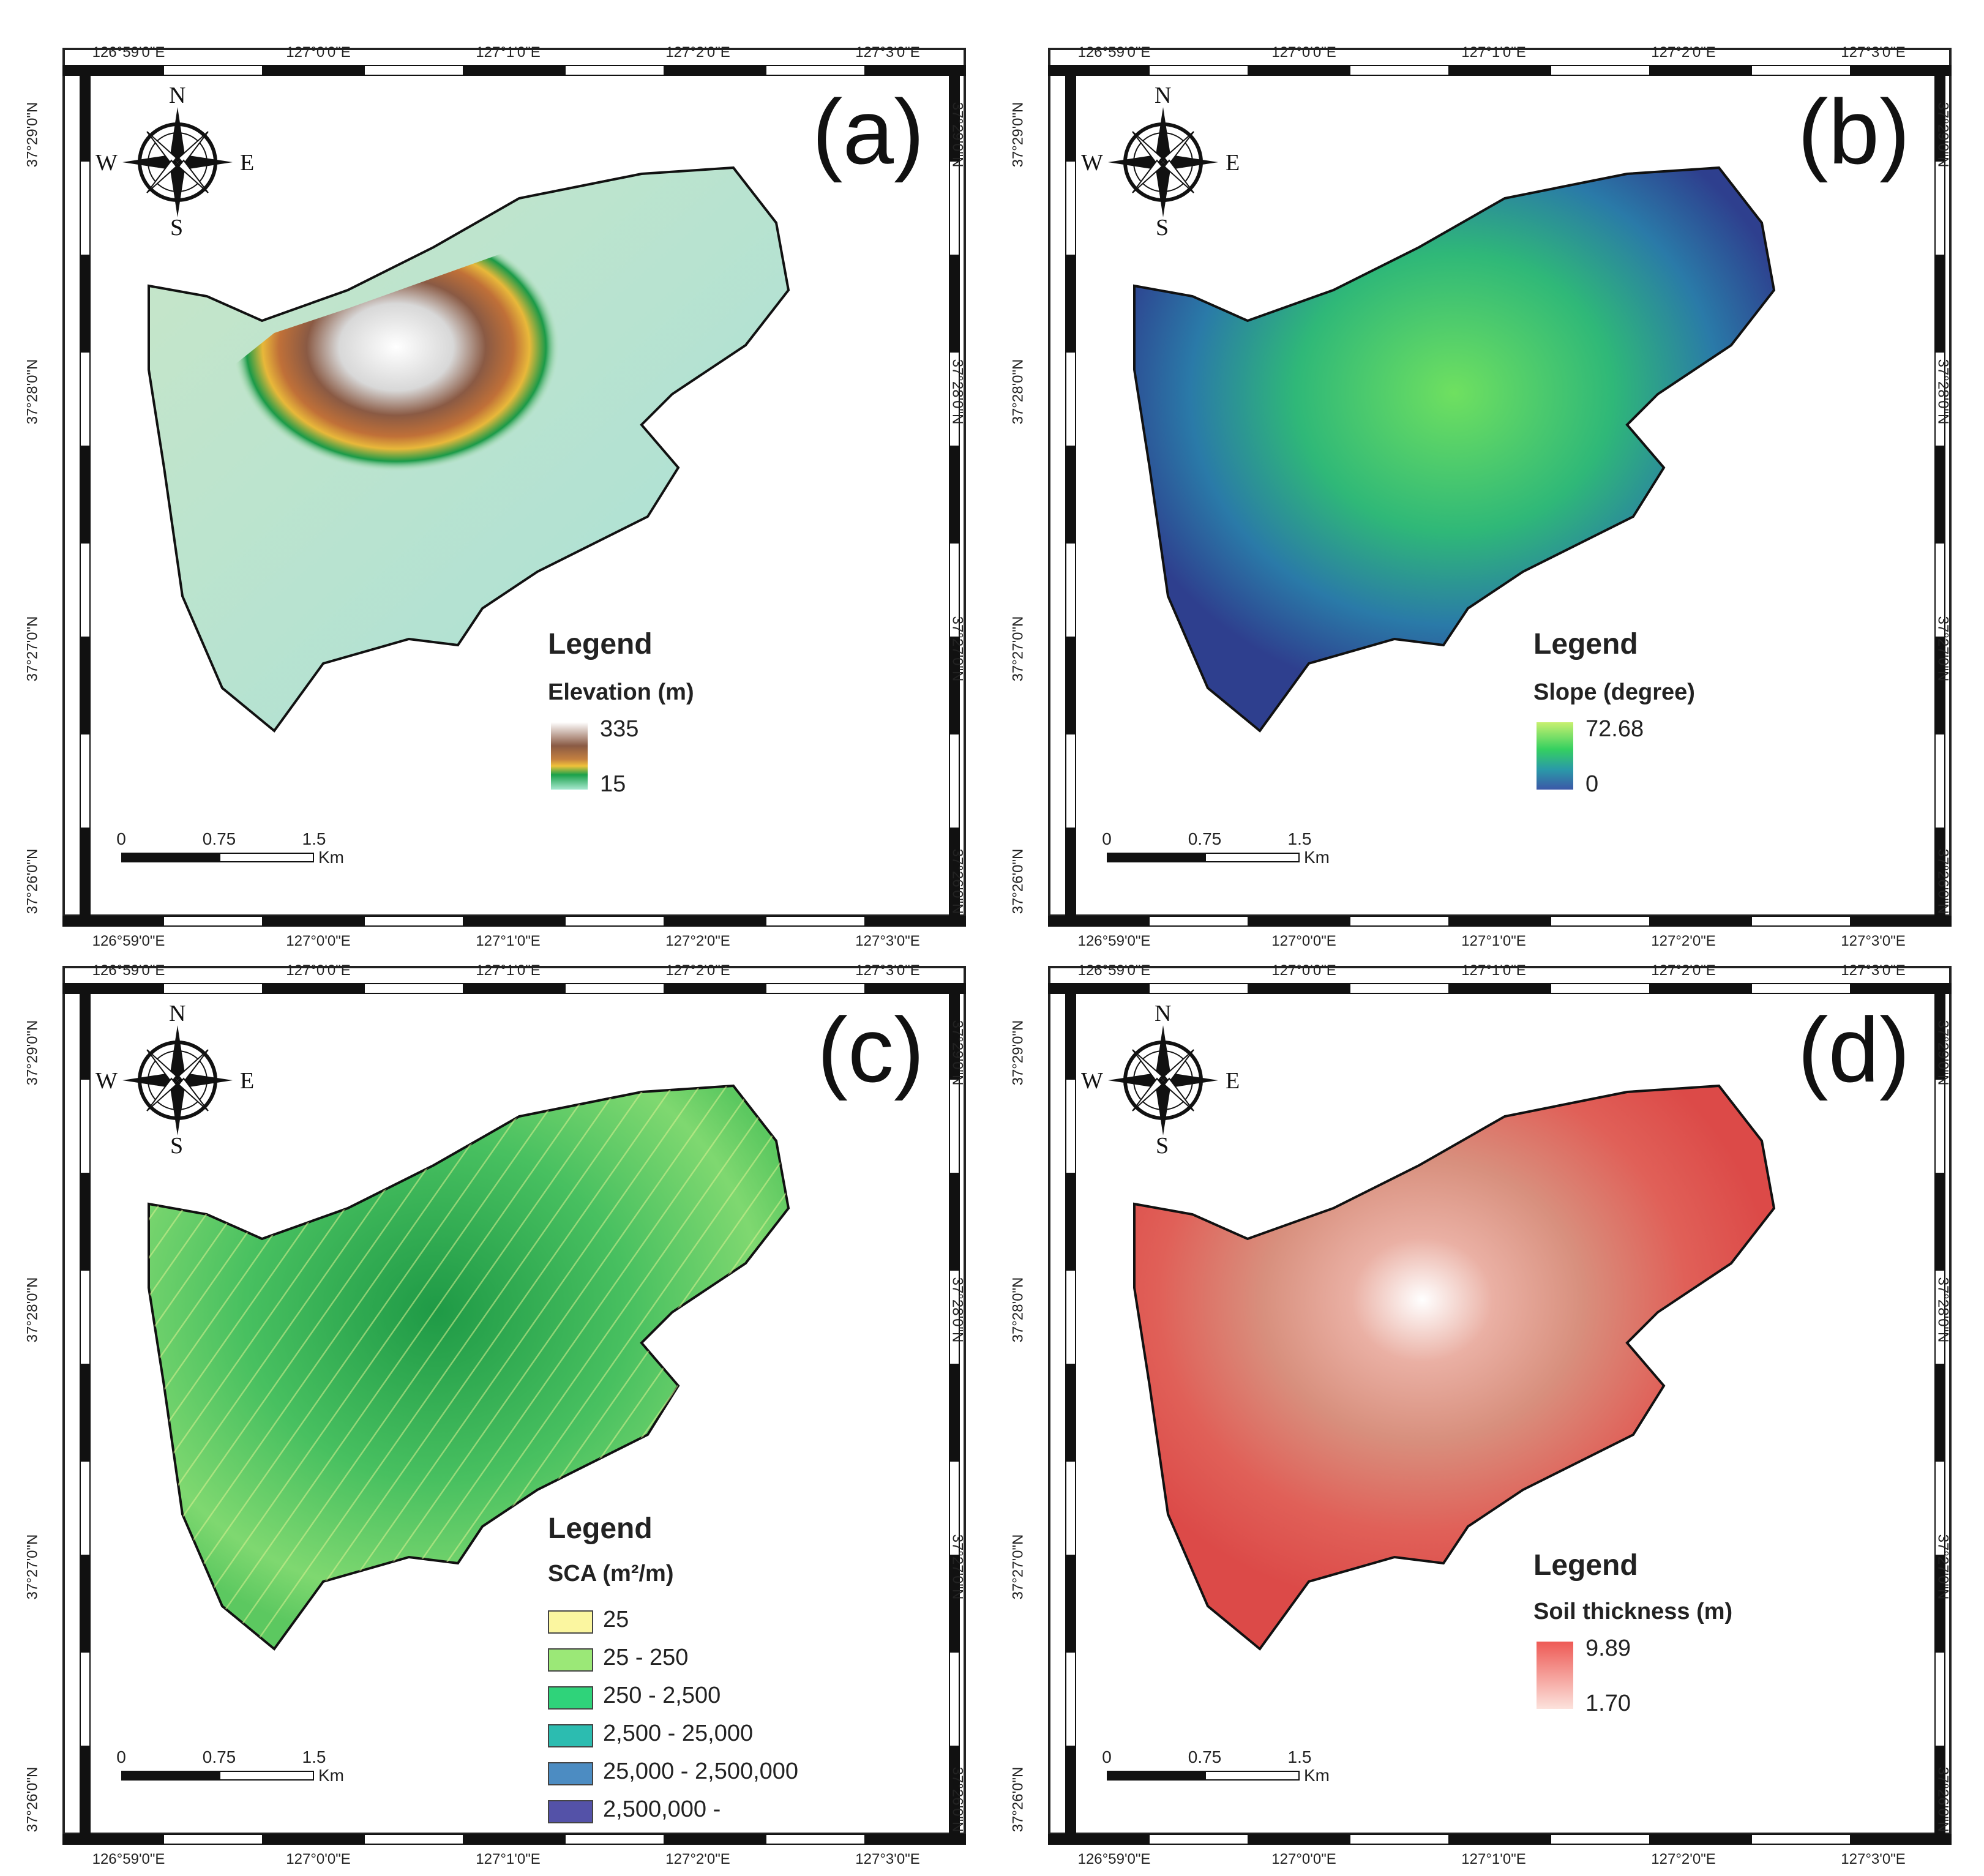 The height and width of the screenshot is (1876, 1984). I want to click on legend-subtitle: Elevation (m), so click(621, 692).